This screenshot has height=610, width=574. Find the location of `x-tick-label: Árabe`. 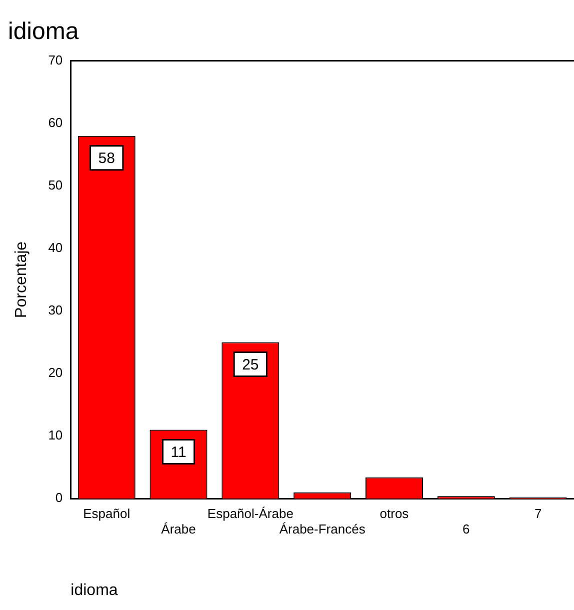

x-tick-label: Árabe is located at coordinates (178, 529).